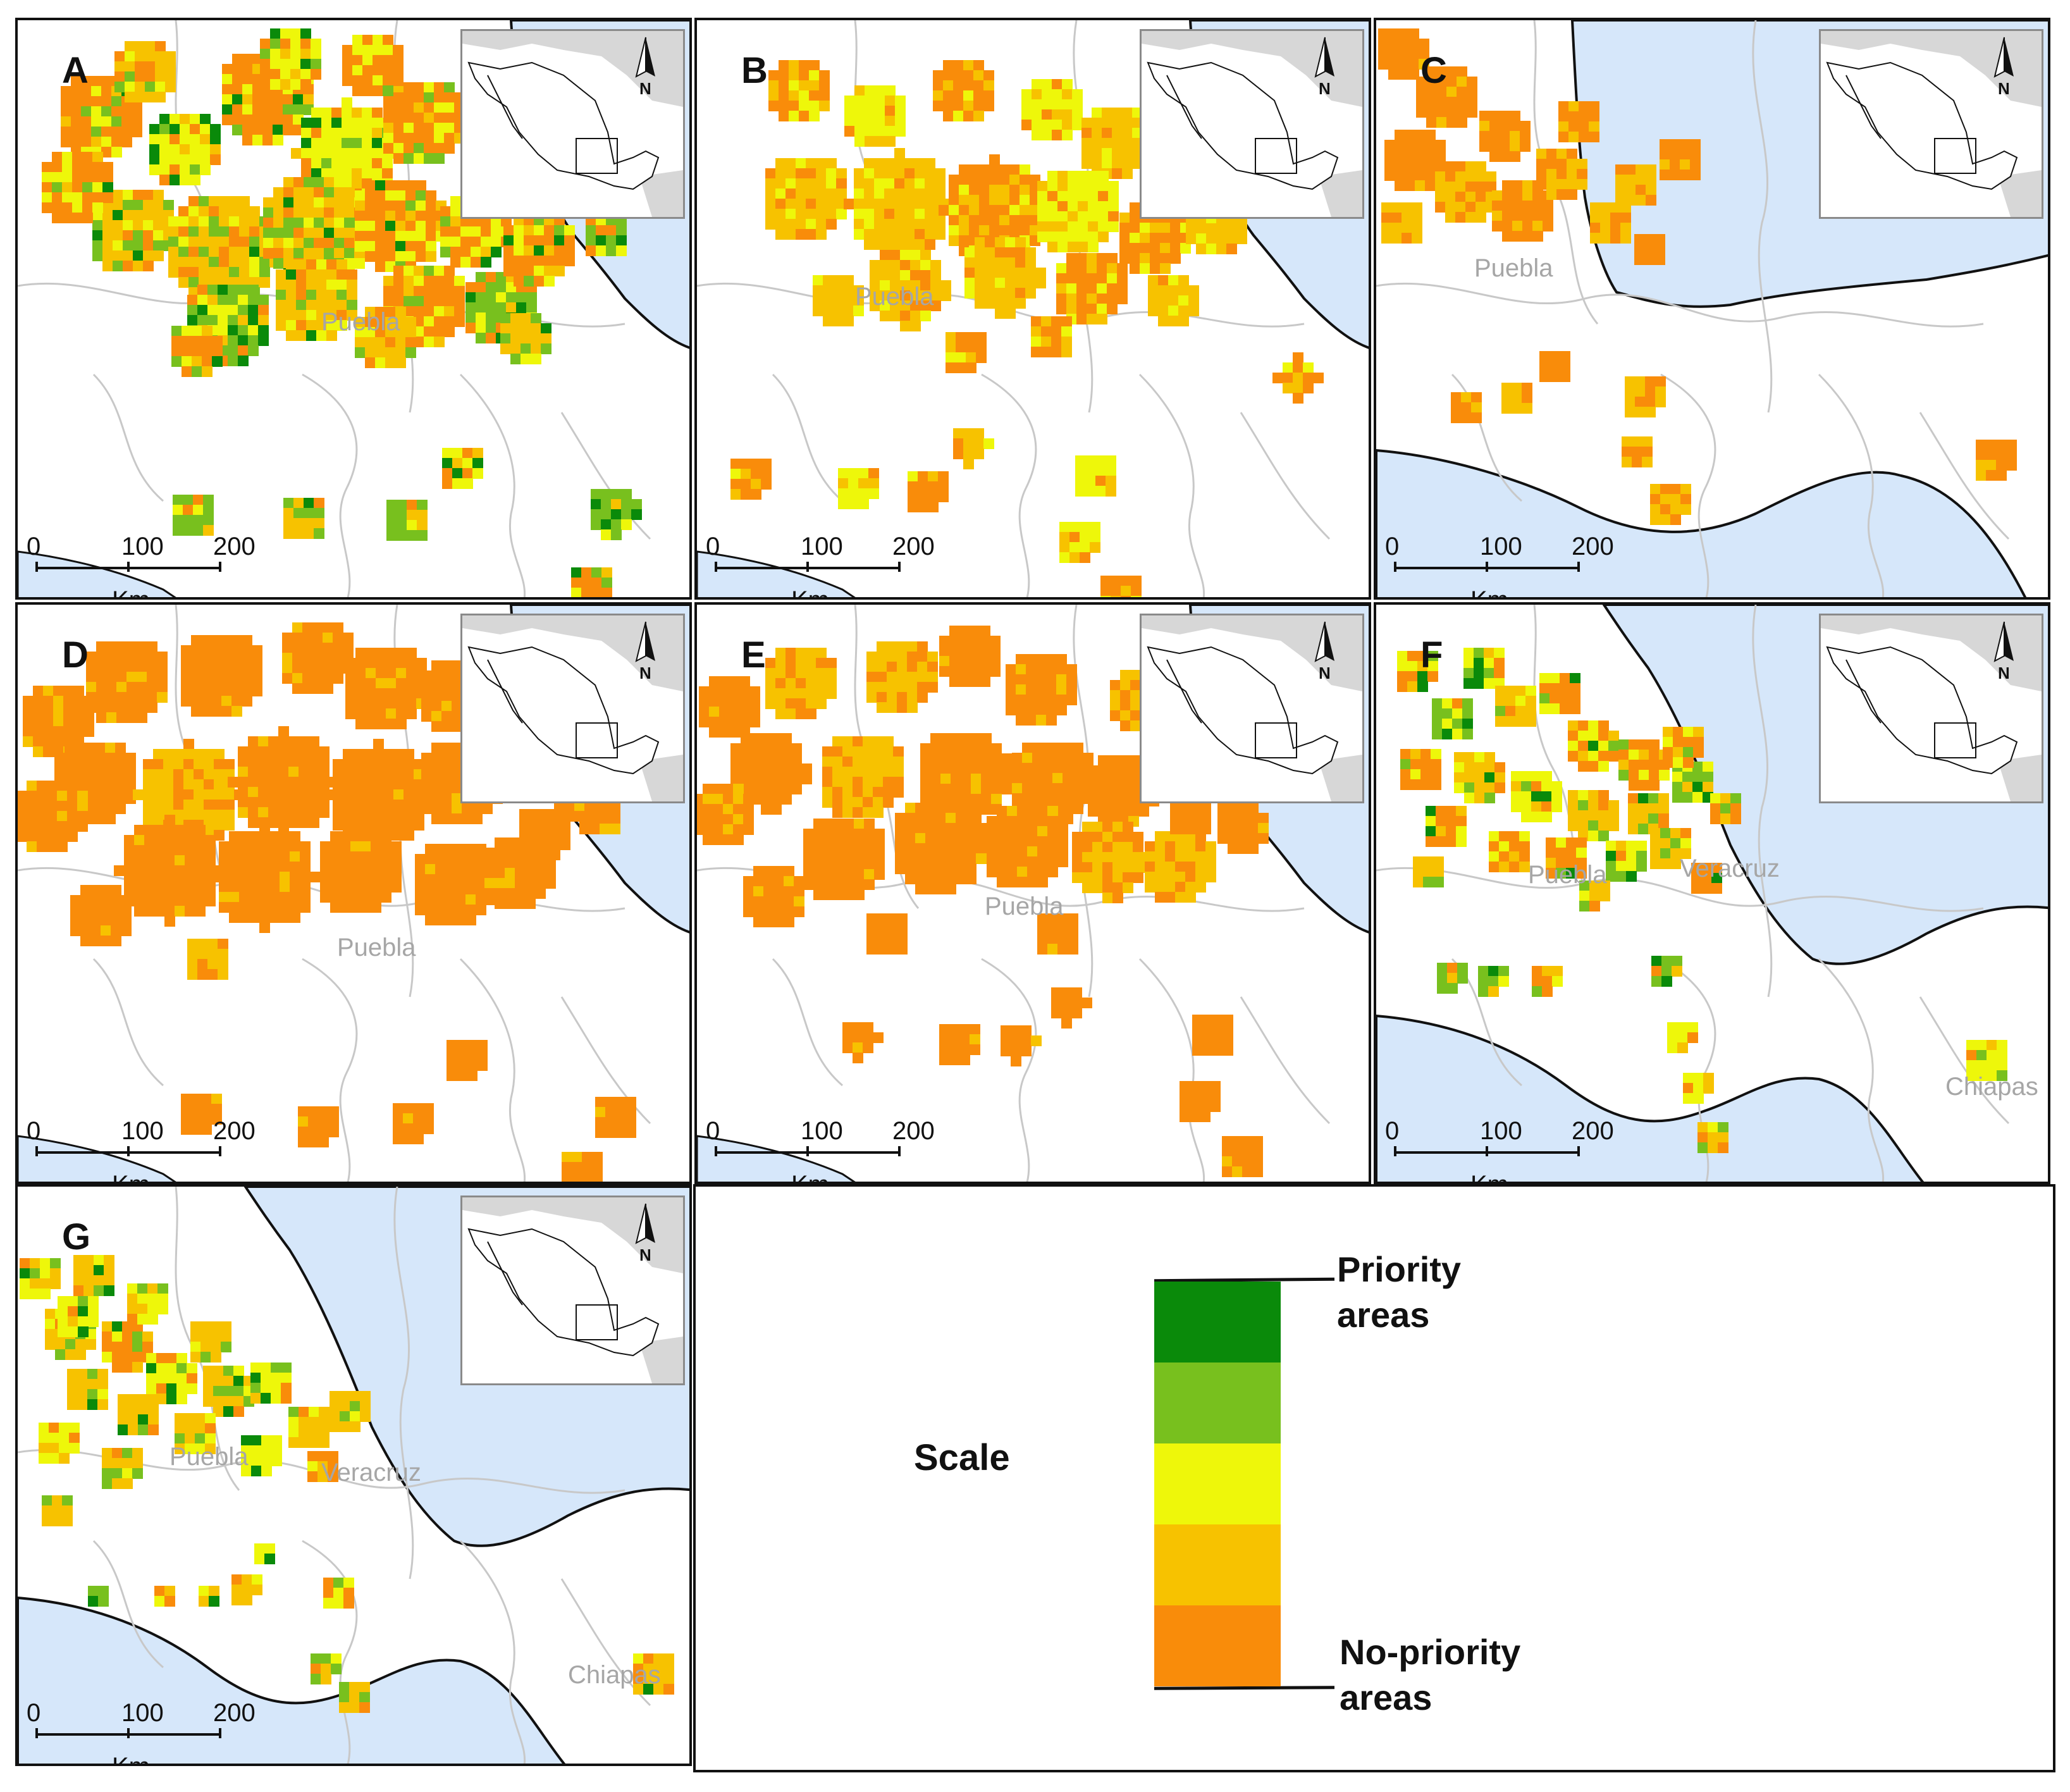 This screenshot has height=1792, width=2070. I want to click on map-panel-e: E Puebla N 0 100 200 Km, so click(1032, 893).